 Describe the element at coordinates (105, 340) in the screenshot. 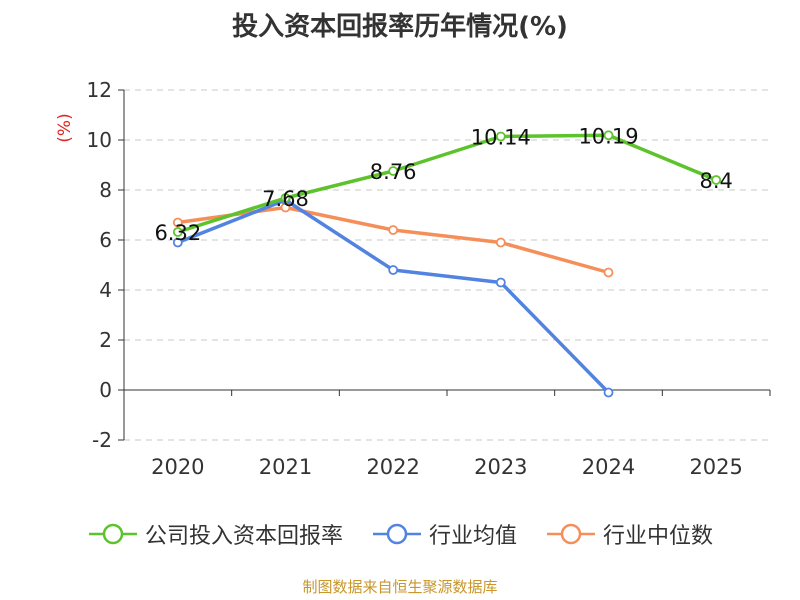

I see `y-tick-label: 2` at that location.